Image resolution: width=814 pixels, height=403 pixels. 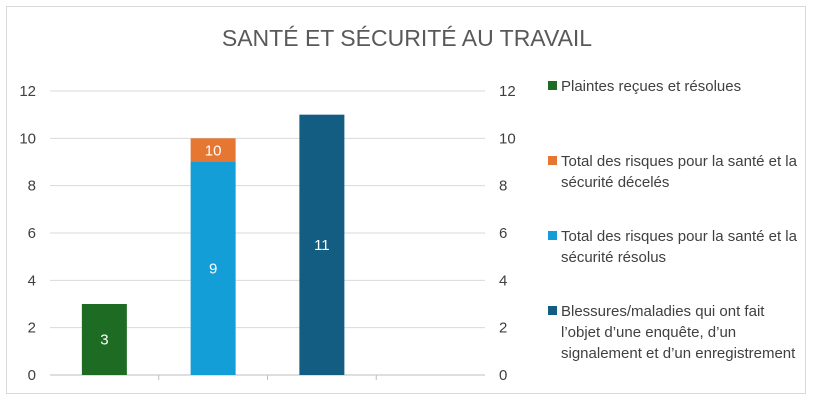 What do you see at coordinates (507, 91) in the screenshot?
I see `y-tick-label-right: 12` at bounding box center [507, 91].